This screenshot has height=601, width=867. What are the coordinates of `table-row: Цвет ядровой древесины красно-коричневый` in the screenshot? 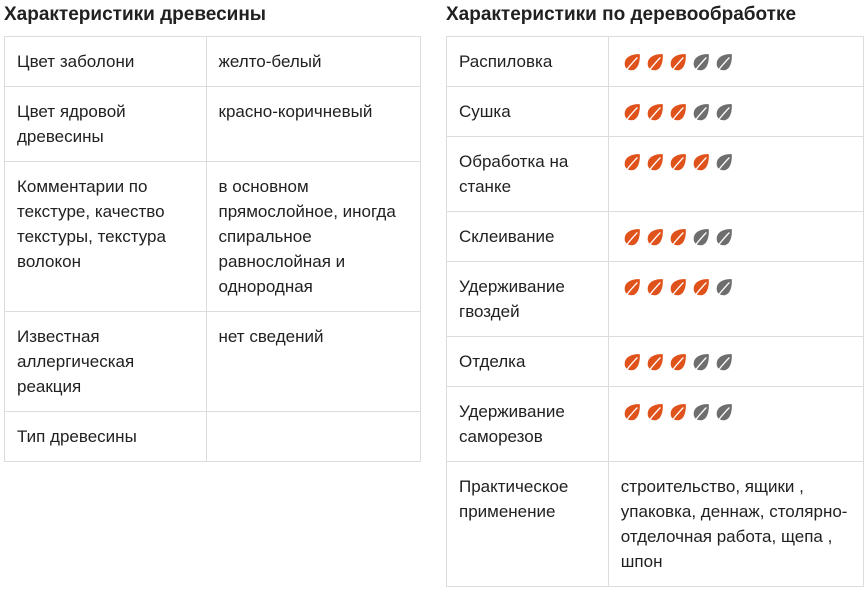 It's located at (213, 124).